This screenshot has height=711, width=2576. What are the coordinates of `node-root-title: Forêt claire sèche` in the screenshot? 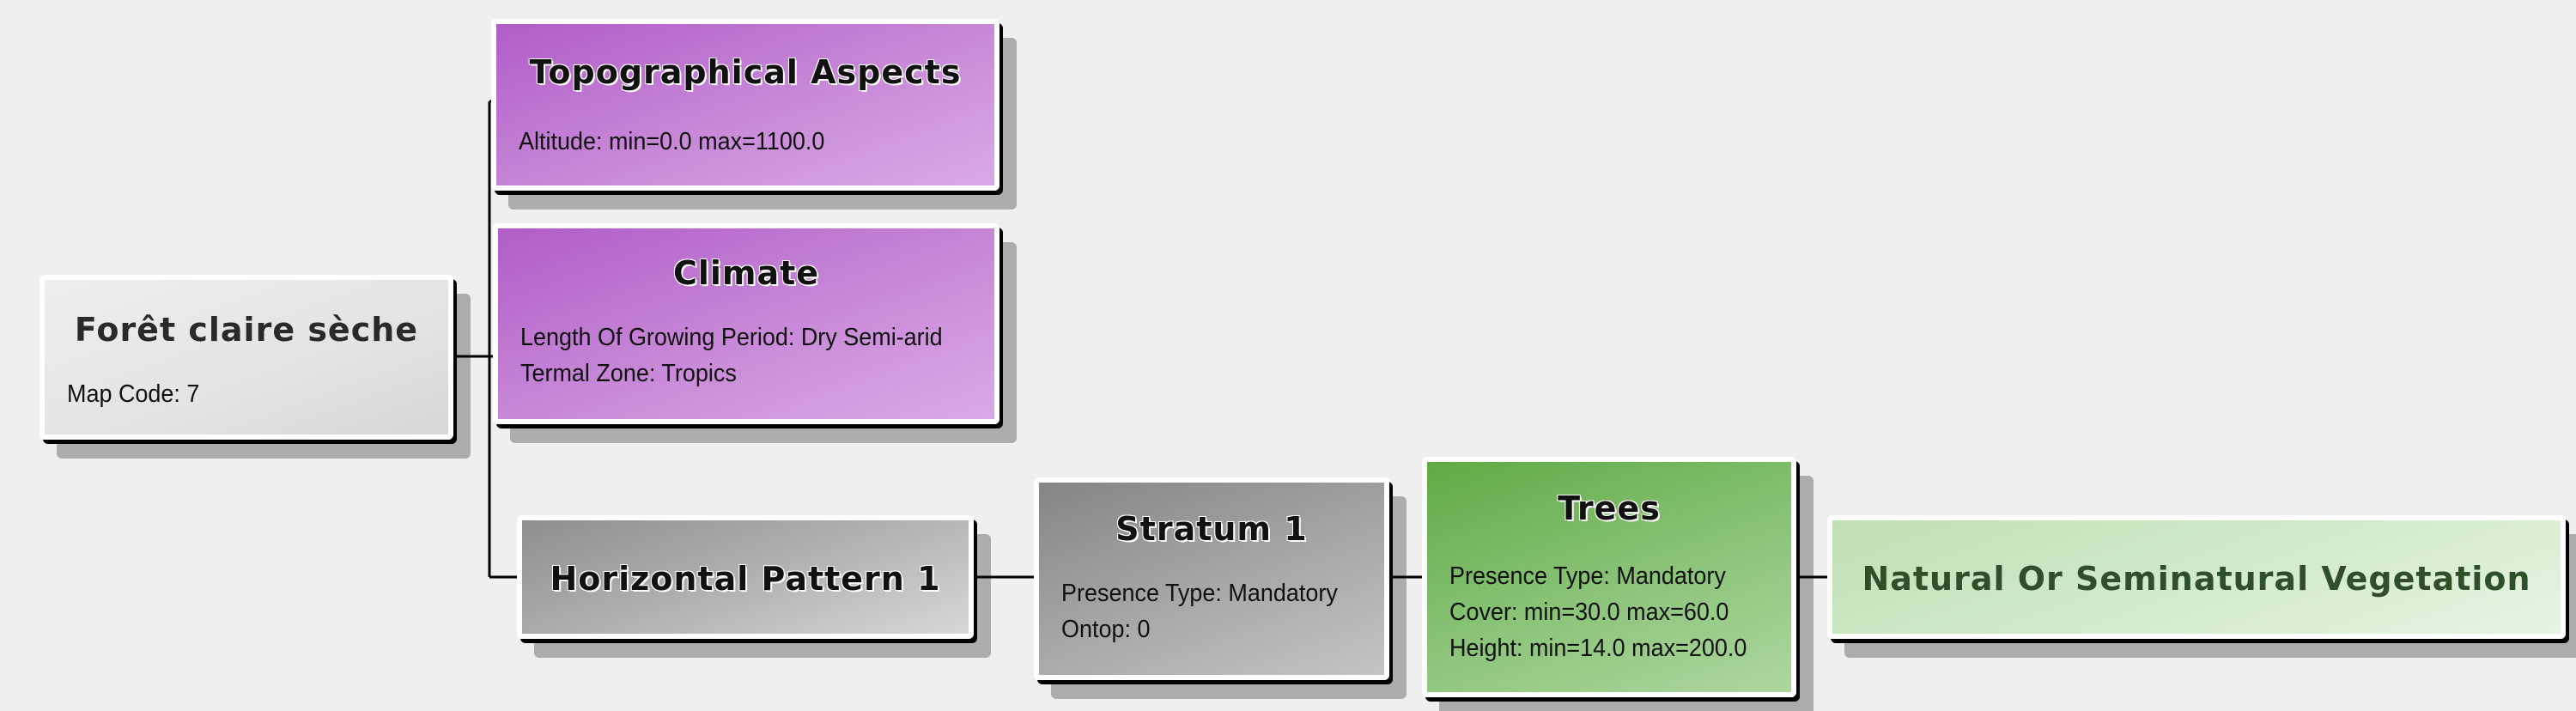 It's located at (247, 330).